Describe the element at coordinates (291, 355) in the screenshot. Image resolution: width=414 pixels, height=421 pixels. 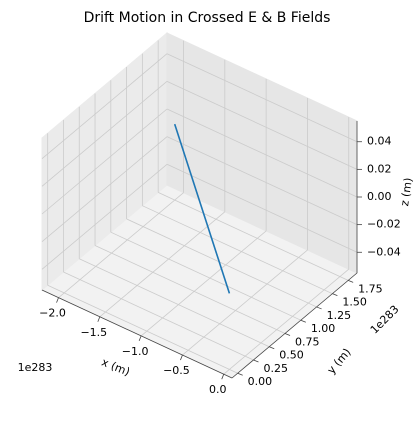
I see `y-tick-label: 0.50` at that location.